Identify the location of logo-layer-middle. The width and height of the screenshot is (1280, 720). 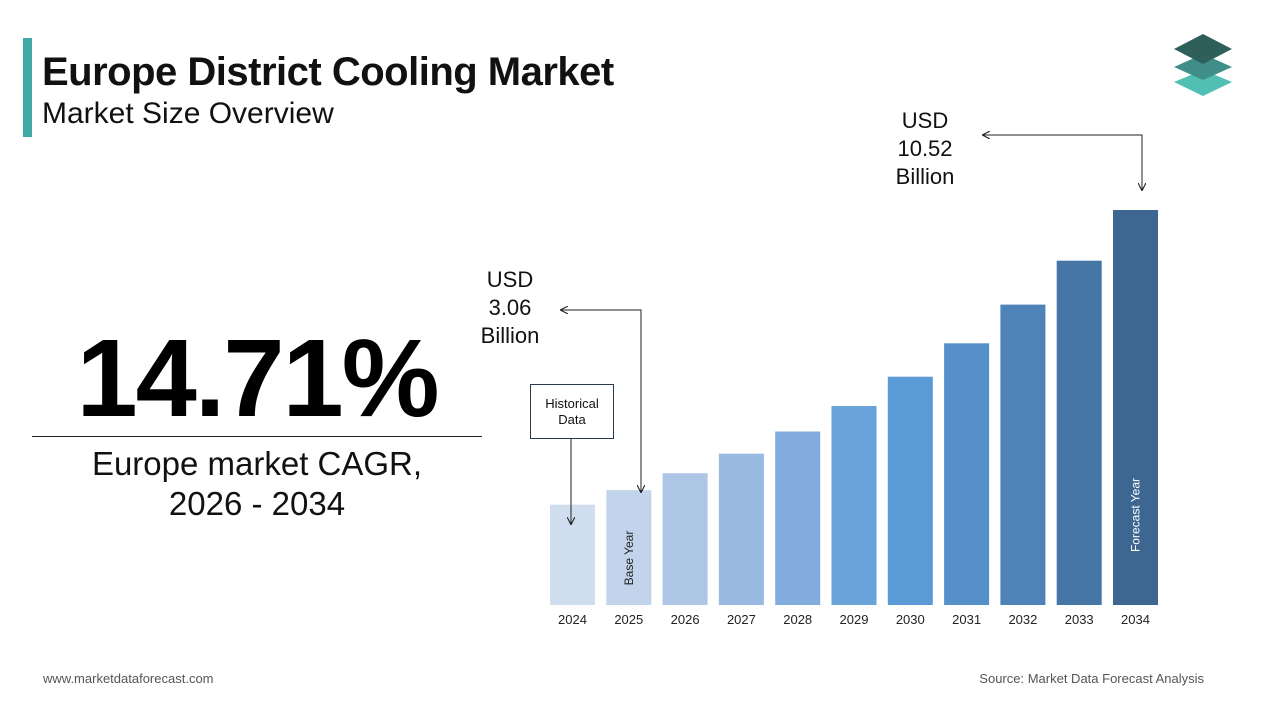
(1203, 67).